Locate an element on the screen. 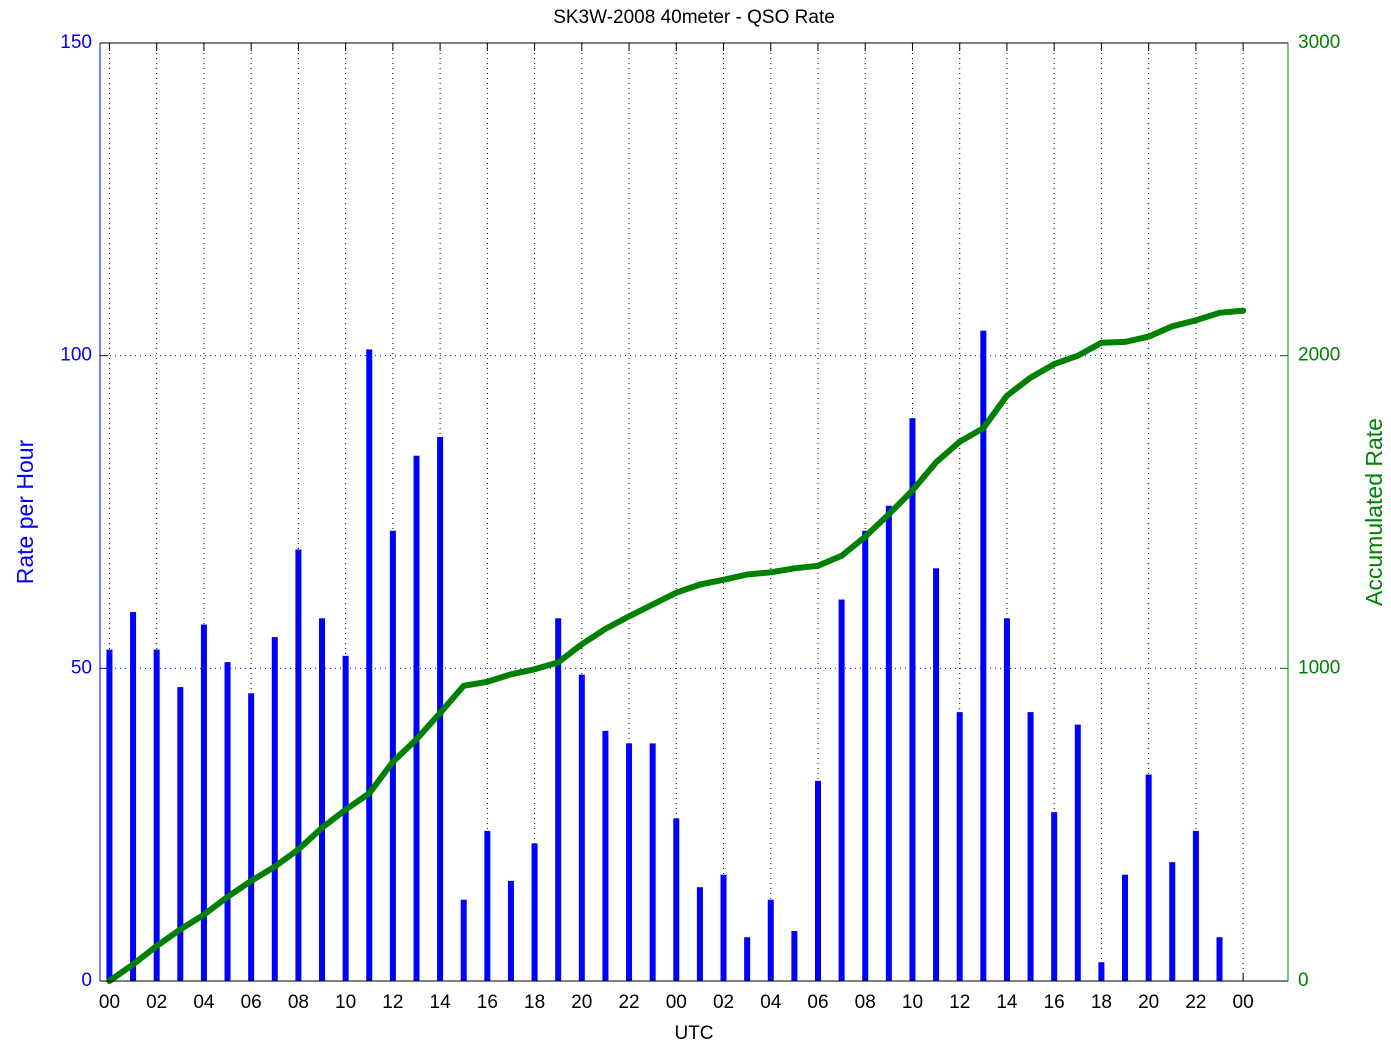  y2-tick-label: 2000 is located at coordinates (1319, 355).